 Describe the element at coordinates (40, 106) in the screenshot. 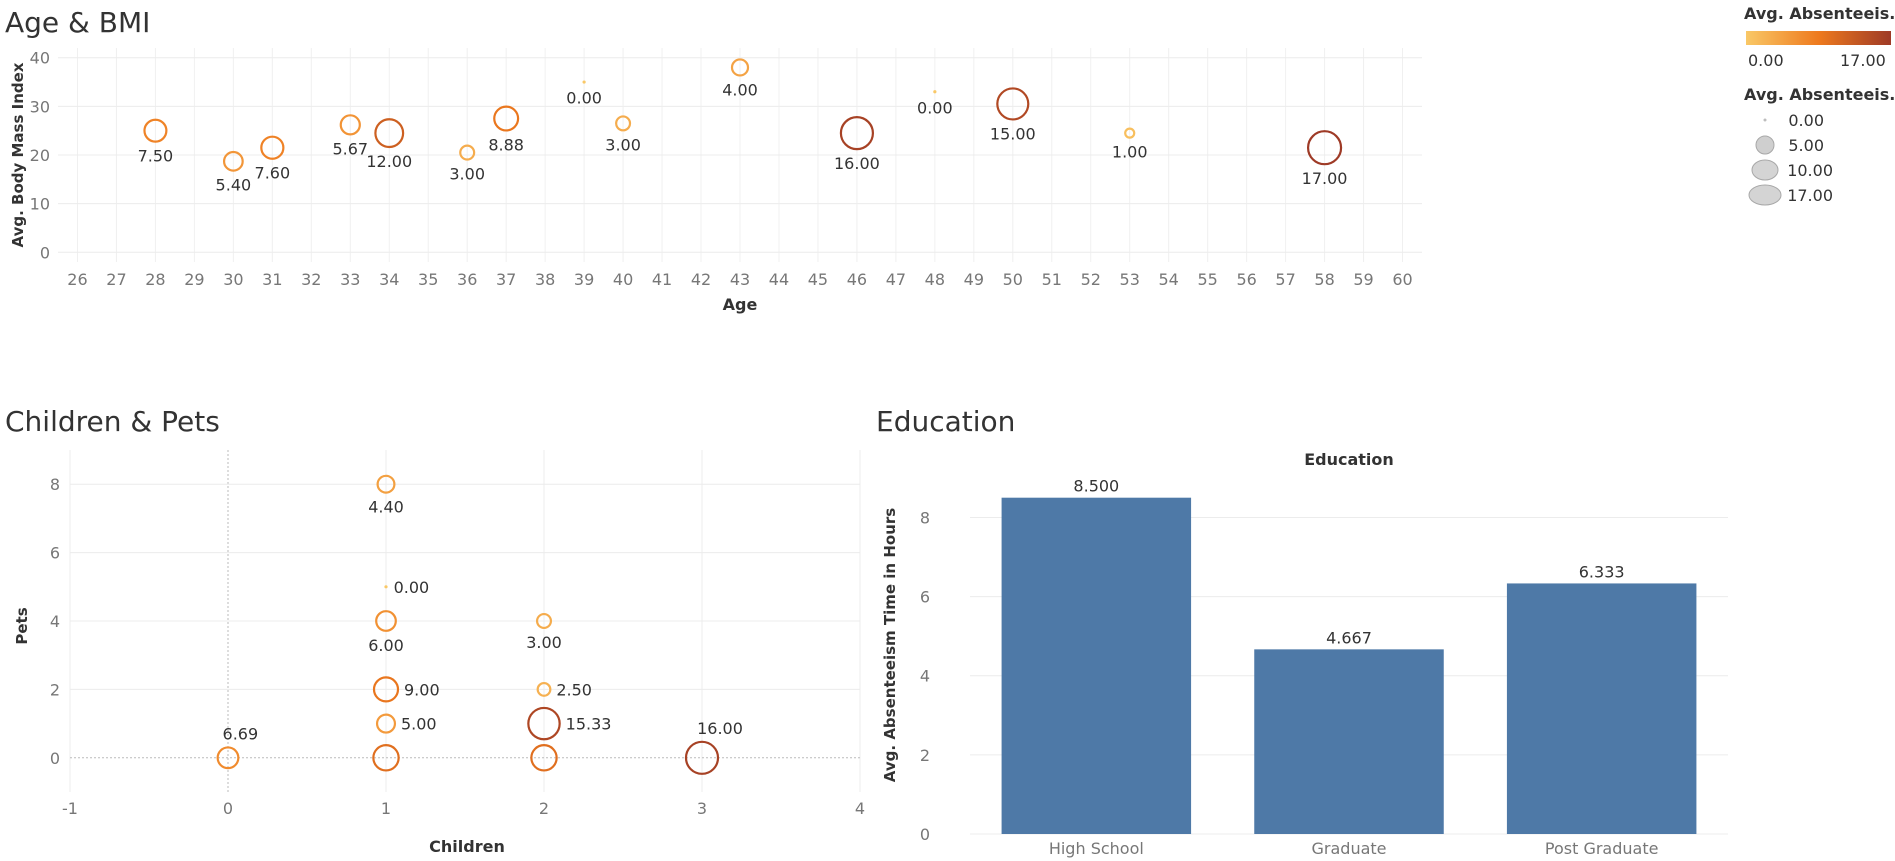

I see `y-tick-label: 30` at that location.